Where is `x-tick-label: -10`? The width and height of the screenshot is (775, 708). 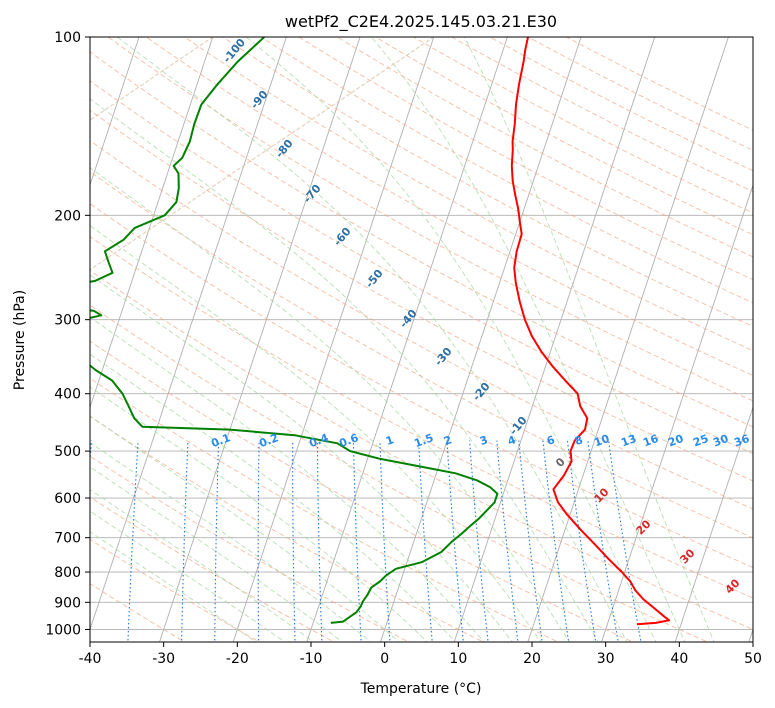 x-tick-label: -10 is located at coordinates (311, 659).